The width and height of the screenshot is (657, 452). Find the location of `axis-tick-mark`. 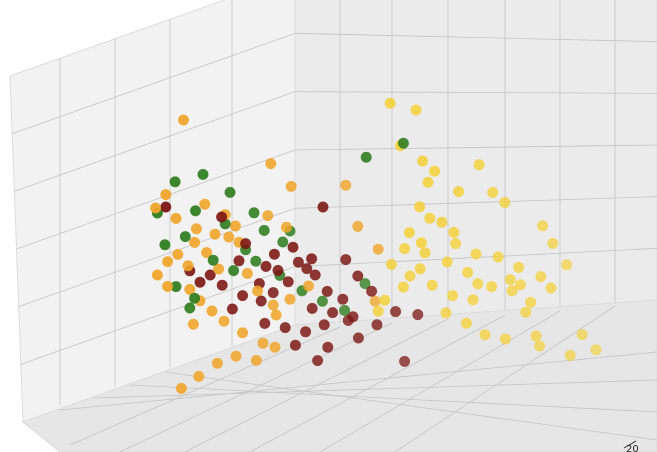

axis-tick-mark is located at coordinates (630, 444).